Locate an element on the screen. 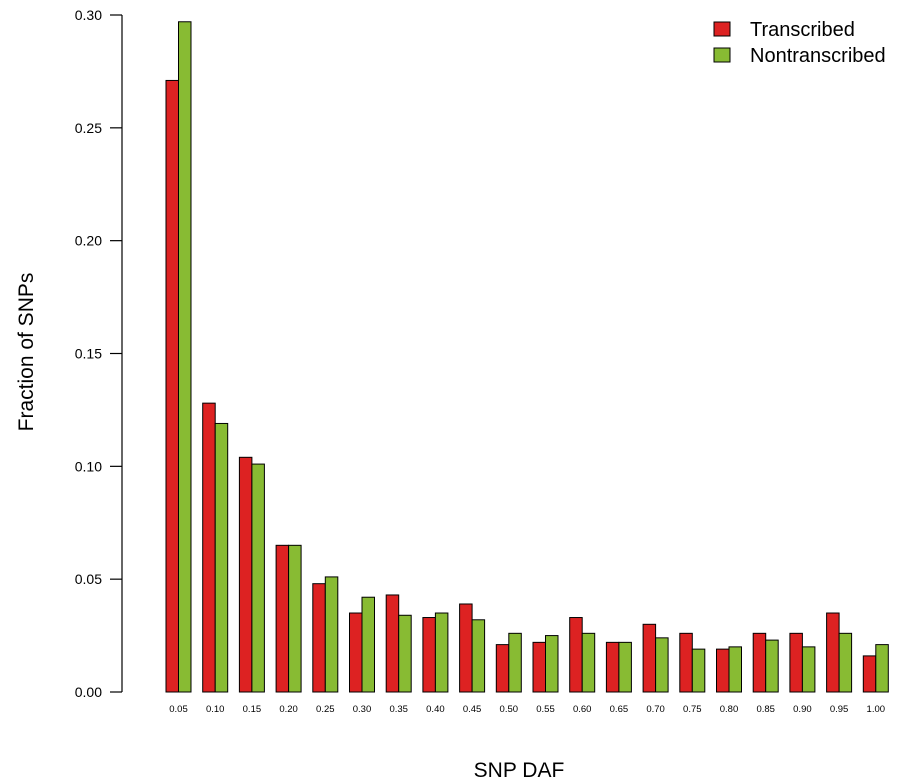 The image size is (908, 782). bar-nontranscribed-0.35 is located at coordinates (405, 653).